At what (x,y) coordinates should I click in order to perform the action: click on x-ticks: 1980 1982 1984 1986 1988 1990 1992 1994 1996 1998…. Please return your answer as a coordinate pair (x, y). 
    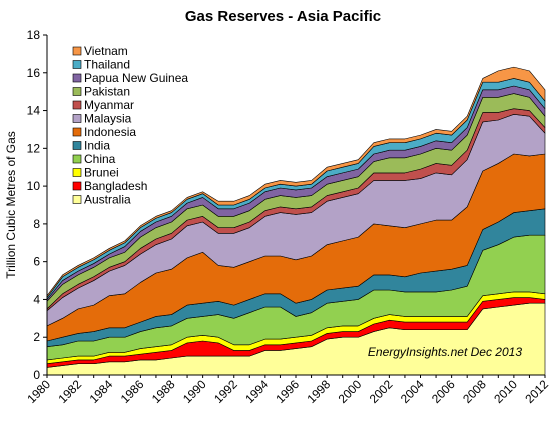
    Looking at the image, I should click on (287, 390).